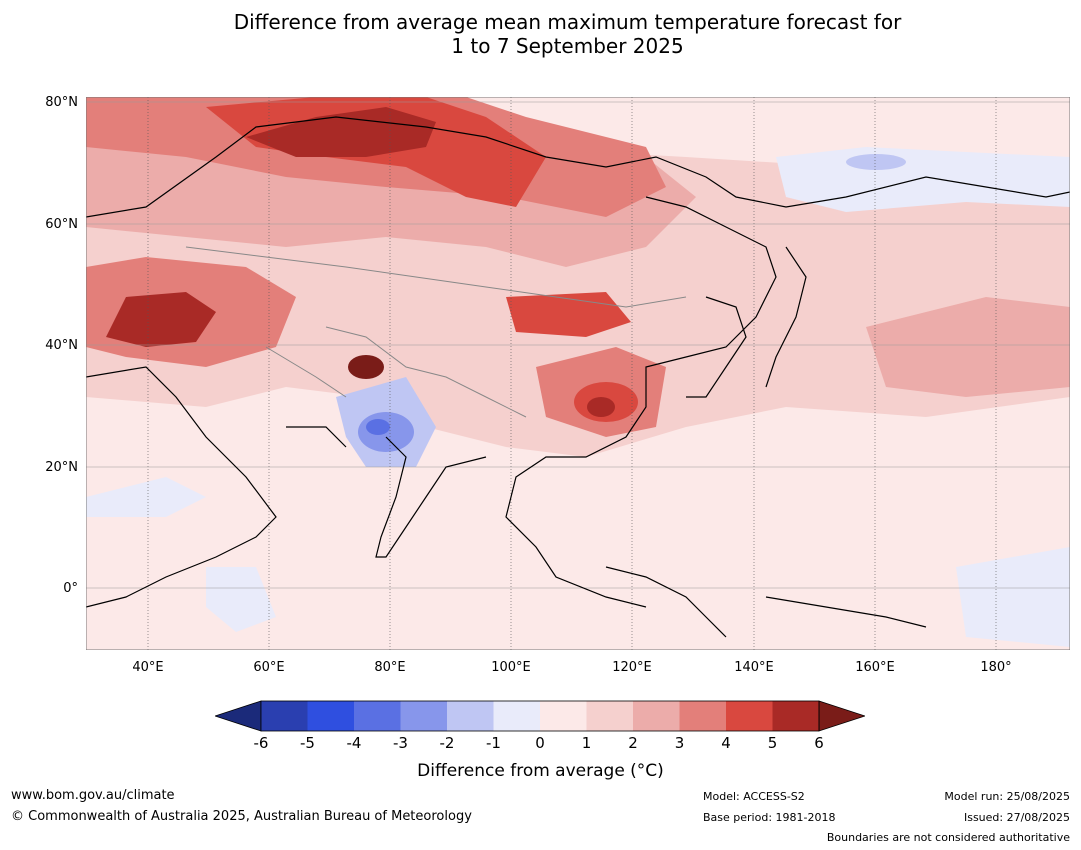 Image resolution: width=1081 pixels, height=850 pixels. Describe the element at coordinates (61, 102) in the screenshot. I see `lat-label-80n: 80°N` at that location.